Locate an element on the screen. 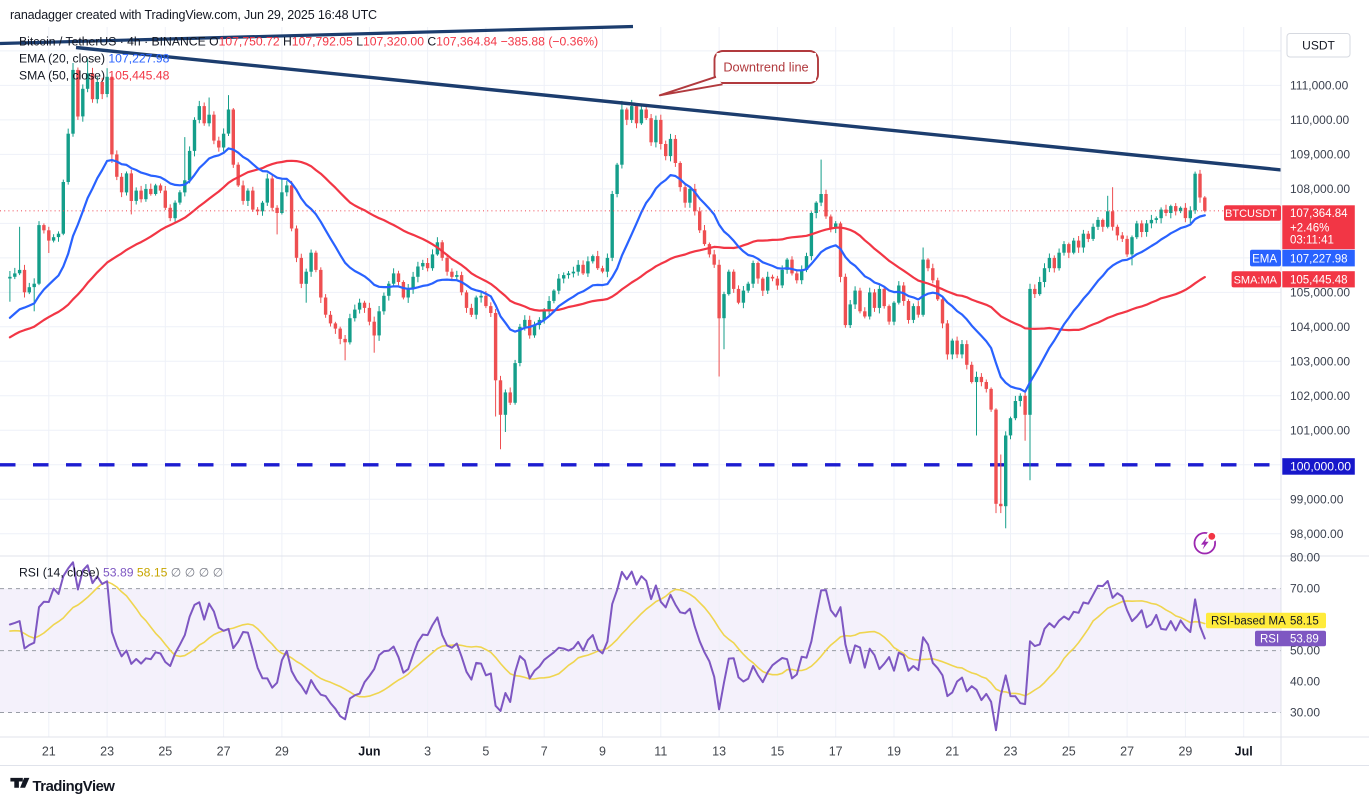 The width and height of the screenshot is (1369, 801). svg-text: SMA (50, close) 105,445.48 is located at coordinates (94, 76).